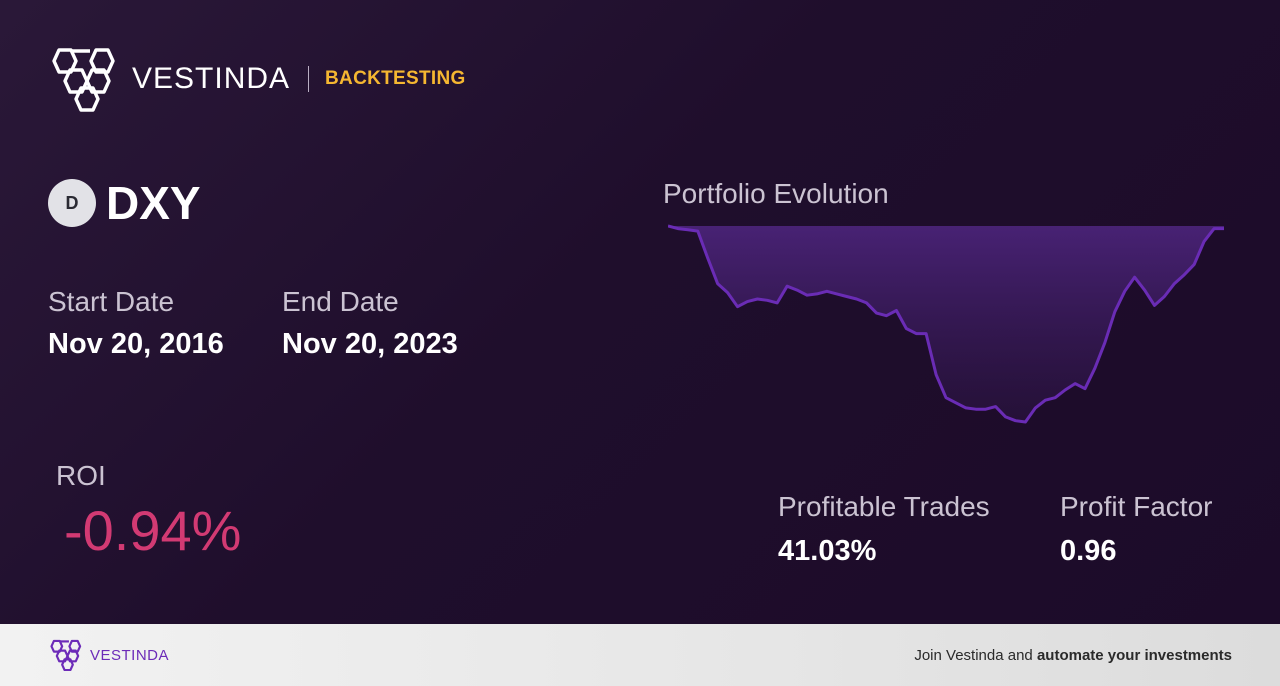 The width and height of the screenshot is (1280, 686). I want to click on portfolio-chart, so click(946, 324).